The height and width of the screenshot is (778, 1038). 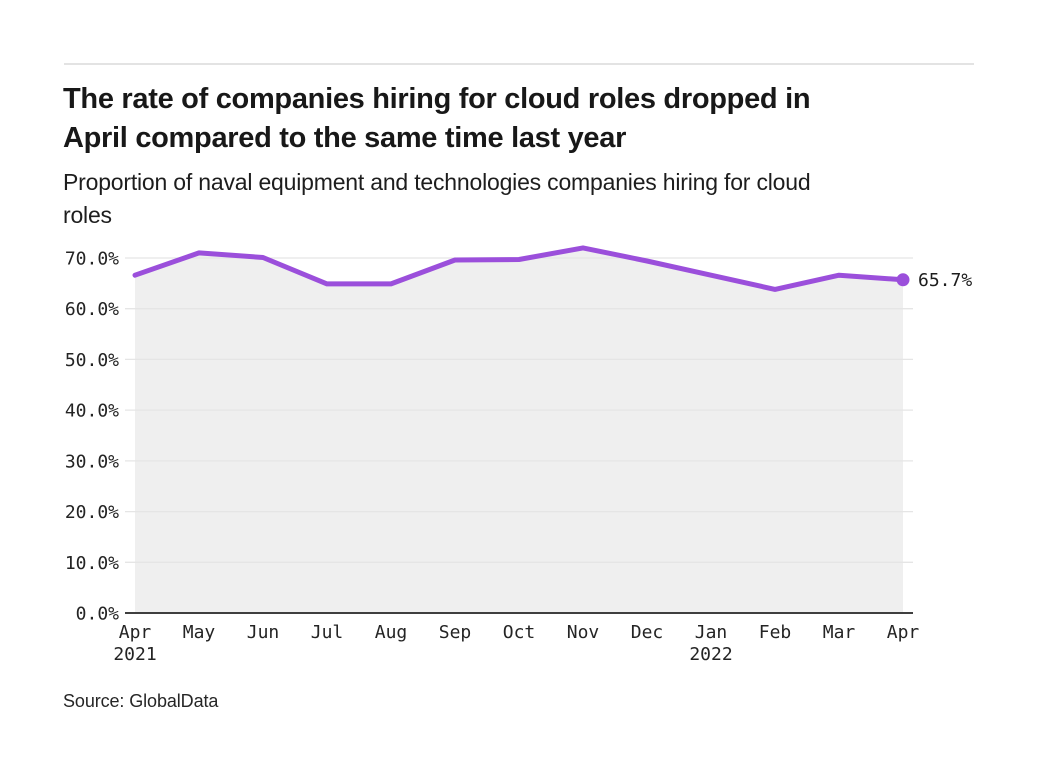 I want to click on x-tick-label: Oct, so click(x=519, y=632).